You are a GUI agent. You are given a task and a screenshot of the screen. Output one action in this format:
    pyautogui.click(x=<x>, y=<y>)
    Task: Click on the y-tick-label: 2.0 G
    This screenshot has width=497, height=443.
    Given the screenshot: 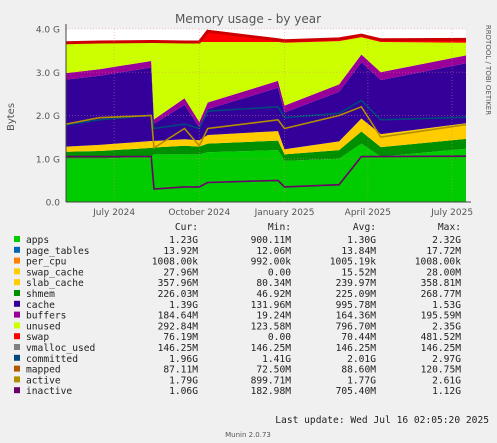 What is the action you would take?
    pyautogui.click(x=48, y=117)
    